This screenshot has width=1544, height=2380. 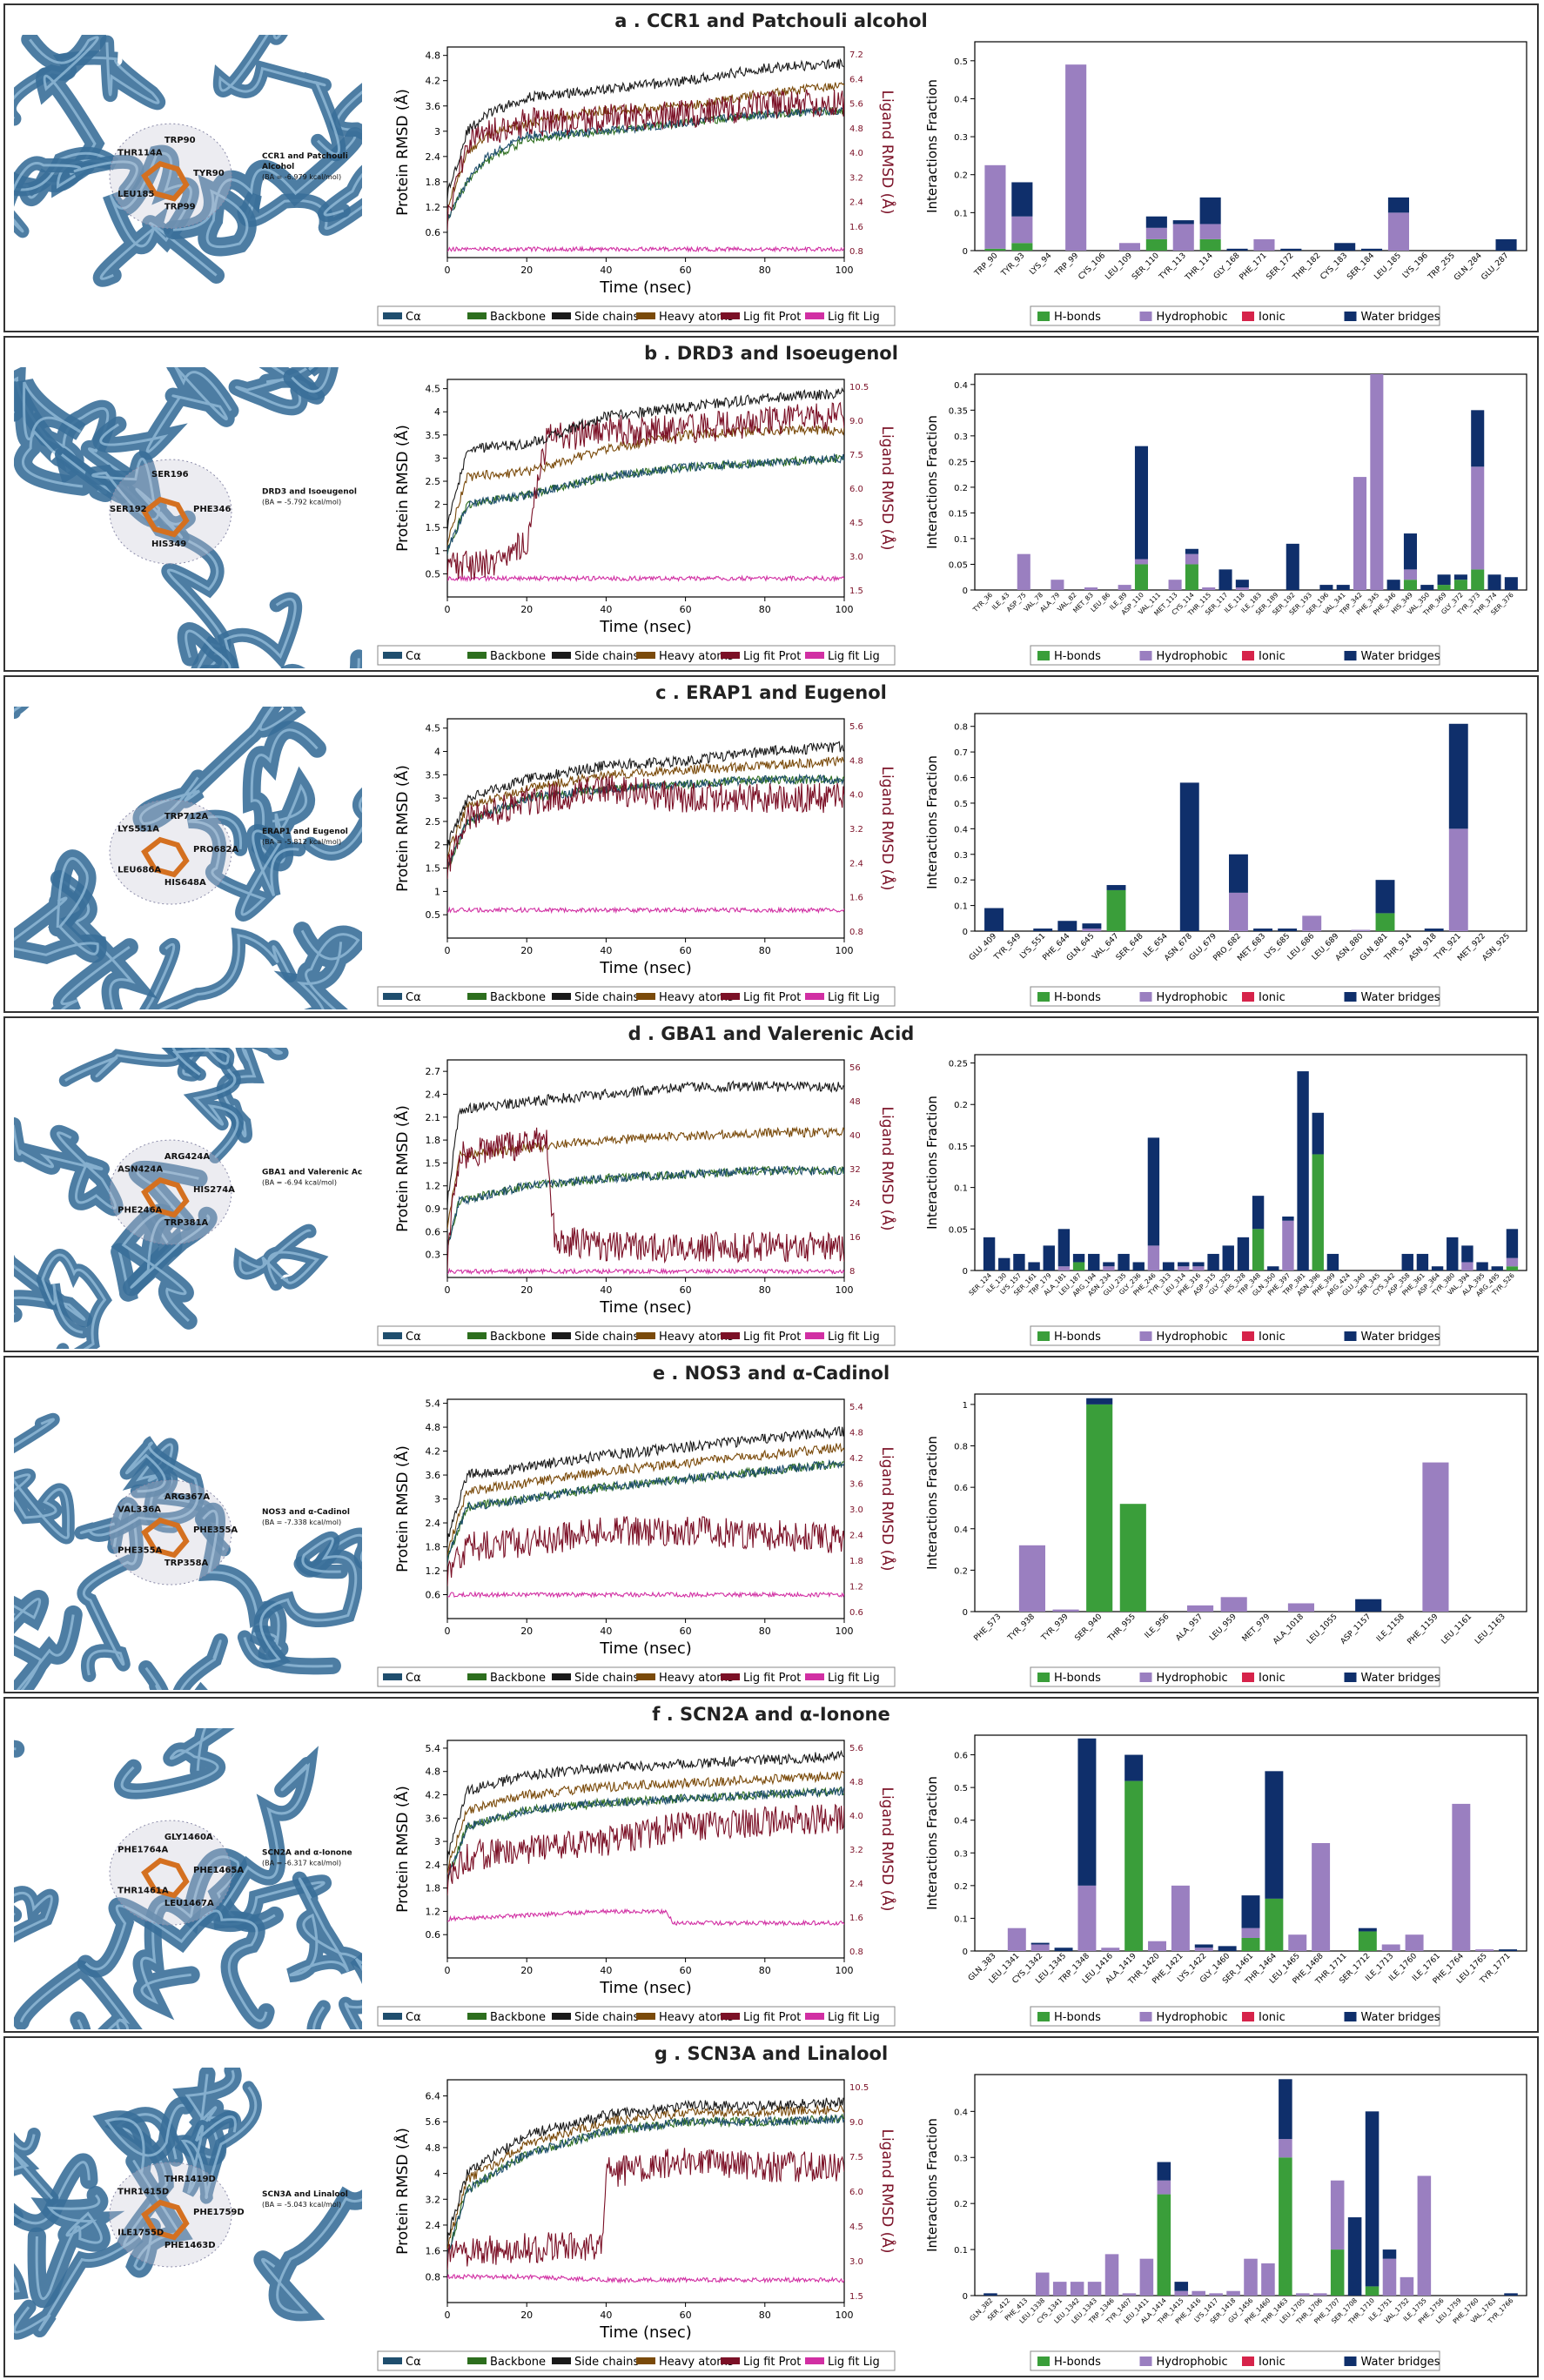 I want to click on y-tick-label: 4, so click(x=437, y=412).